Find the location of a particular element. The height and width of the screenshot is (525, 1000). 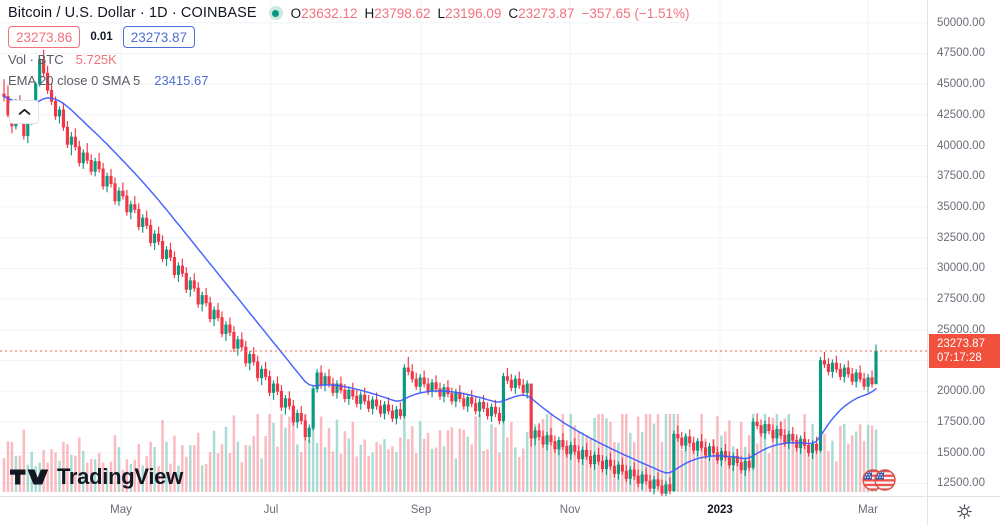

current-price-value: 23273.87 is located at coordinates (961, 344).